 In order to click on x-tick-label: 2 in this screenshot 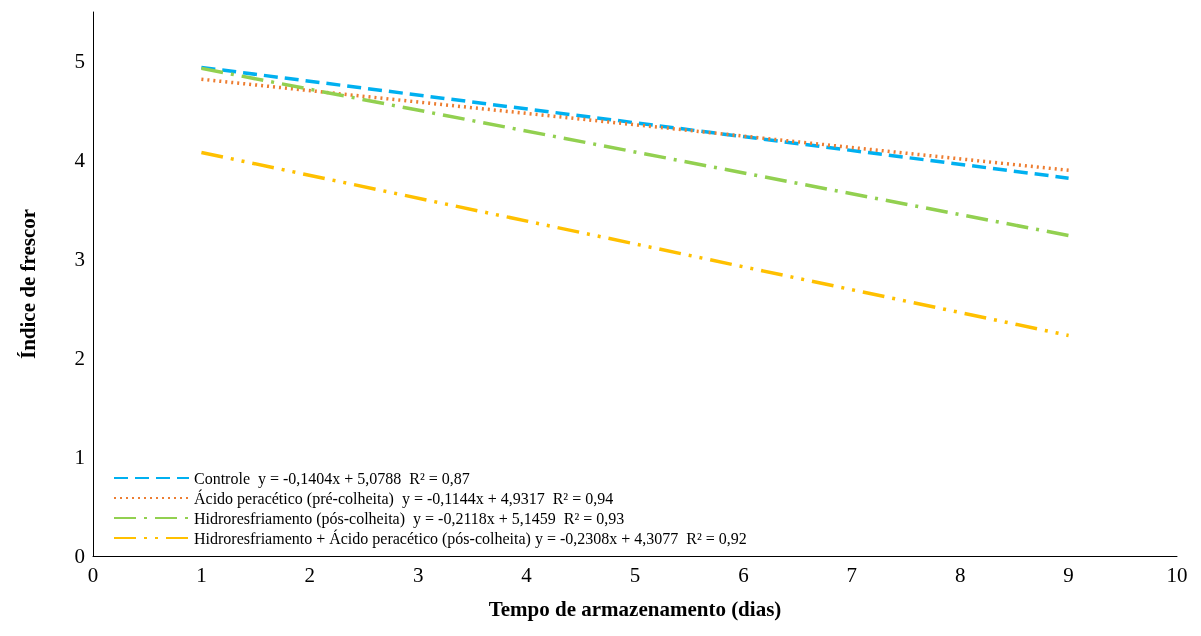, I will do `click(310, 574)`.